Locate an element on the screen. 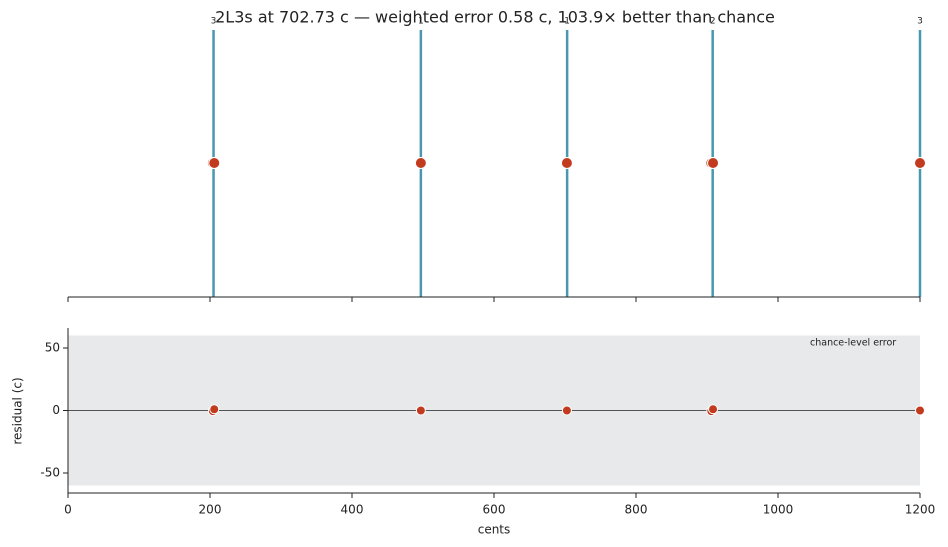 The image size is (948, 547). legend-swatch is located at coordinates (790, 342).